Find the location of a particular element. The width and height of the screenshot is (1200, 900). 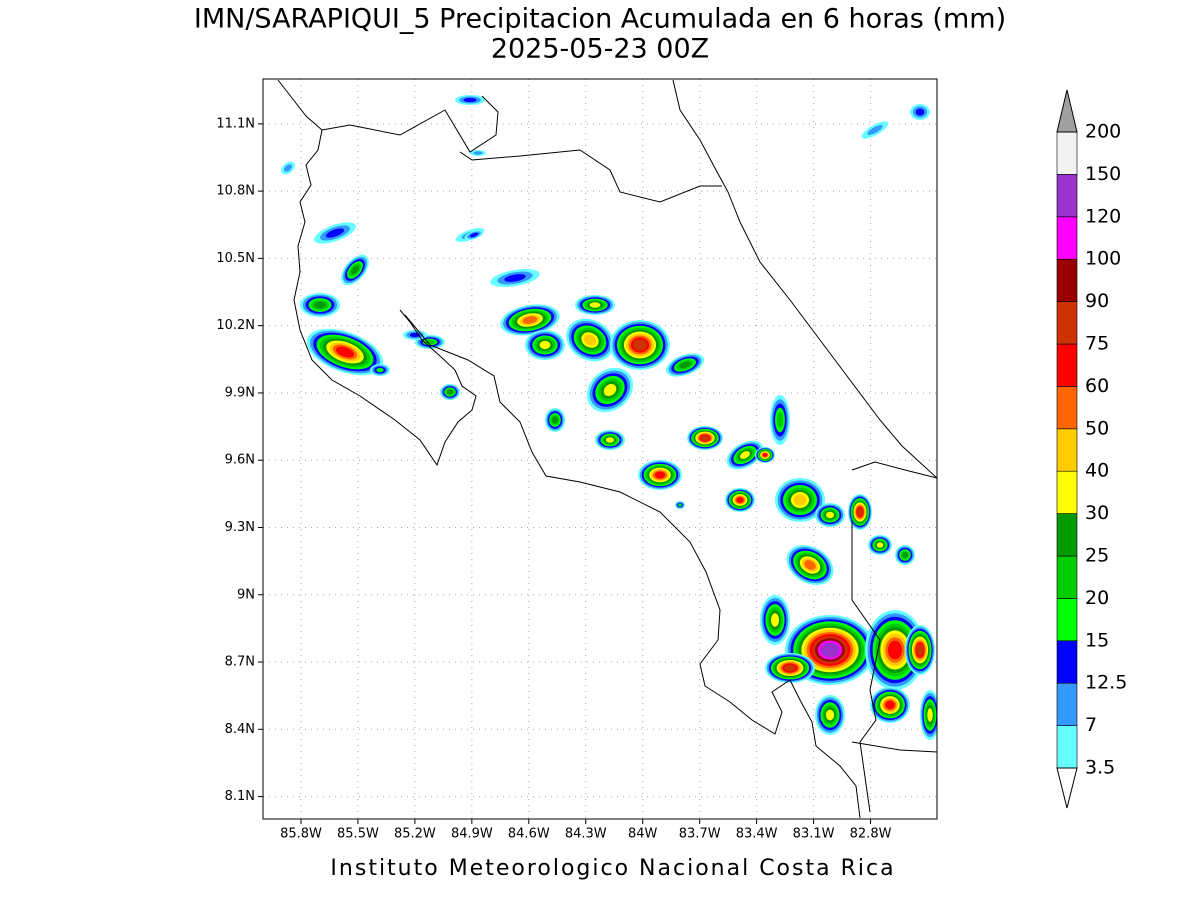

colorbar-label: 30 is located at coordinates (1097, 513).